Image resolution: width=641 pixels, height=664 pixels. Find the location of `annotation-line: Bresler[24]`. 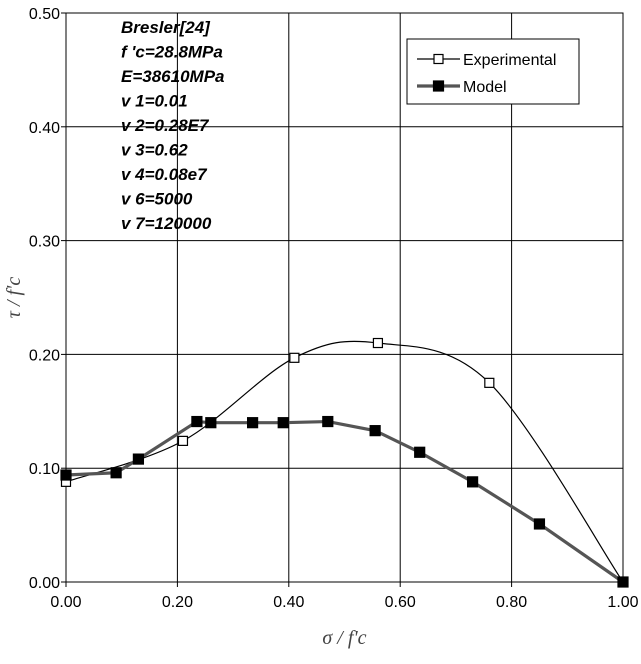

annotation-line: Bresler[24] is located at coordinates (166, 27).